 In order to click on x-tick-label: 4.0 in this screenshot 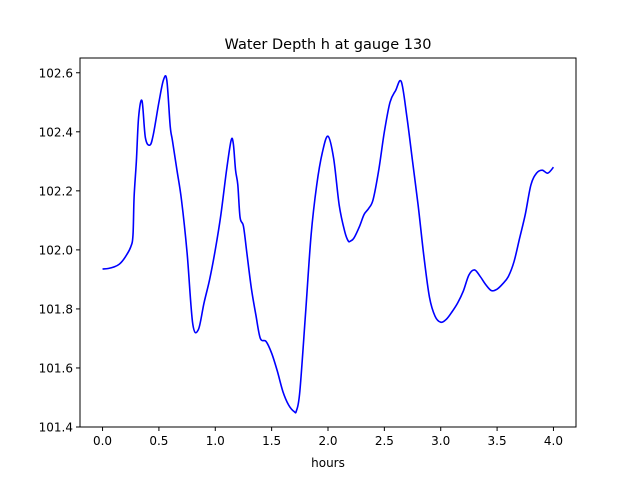, I will do `click(553, 441)`.